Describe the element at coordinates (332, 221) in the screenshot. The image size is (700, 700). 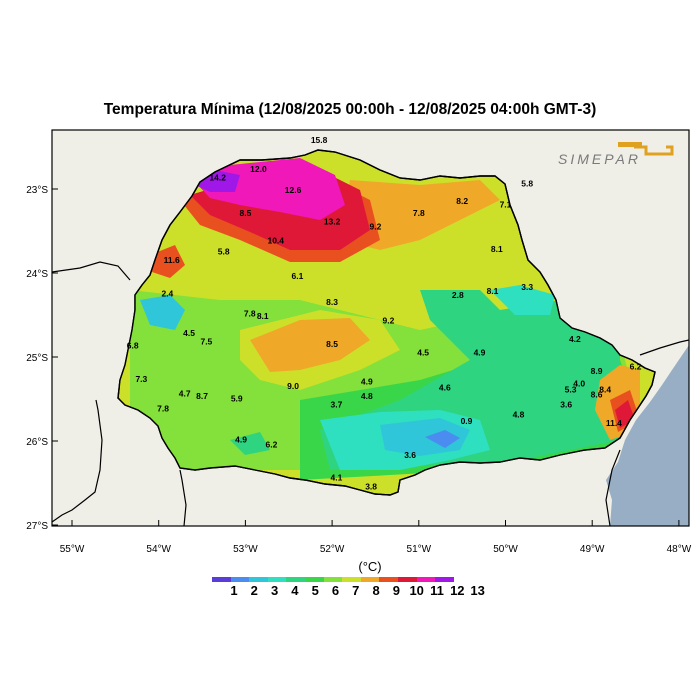
I see `station-value: 13.2` at that location.